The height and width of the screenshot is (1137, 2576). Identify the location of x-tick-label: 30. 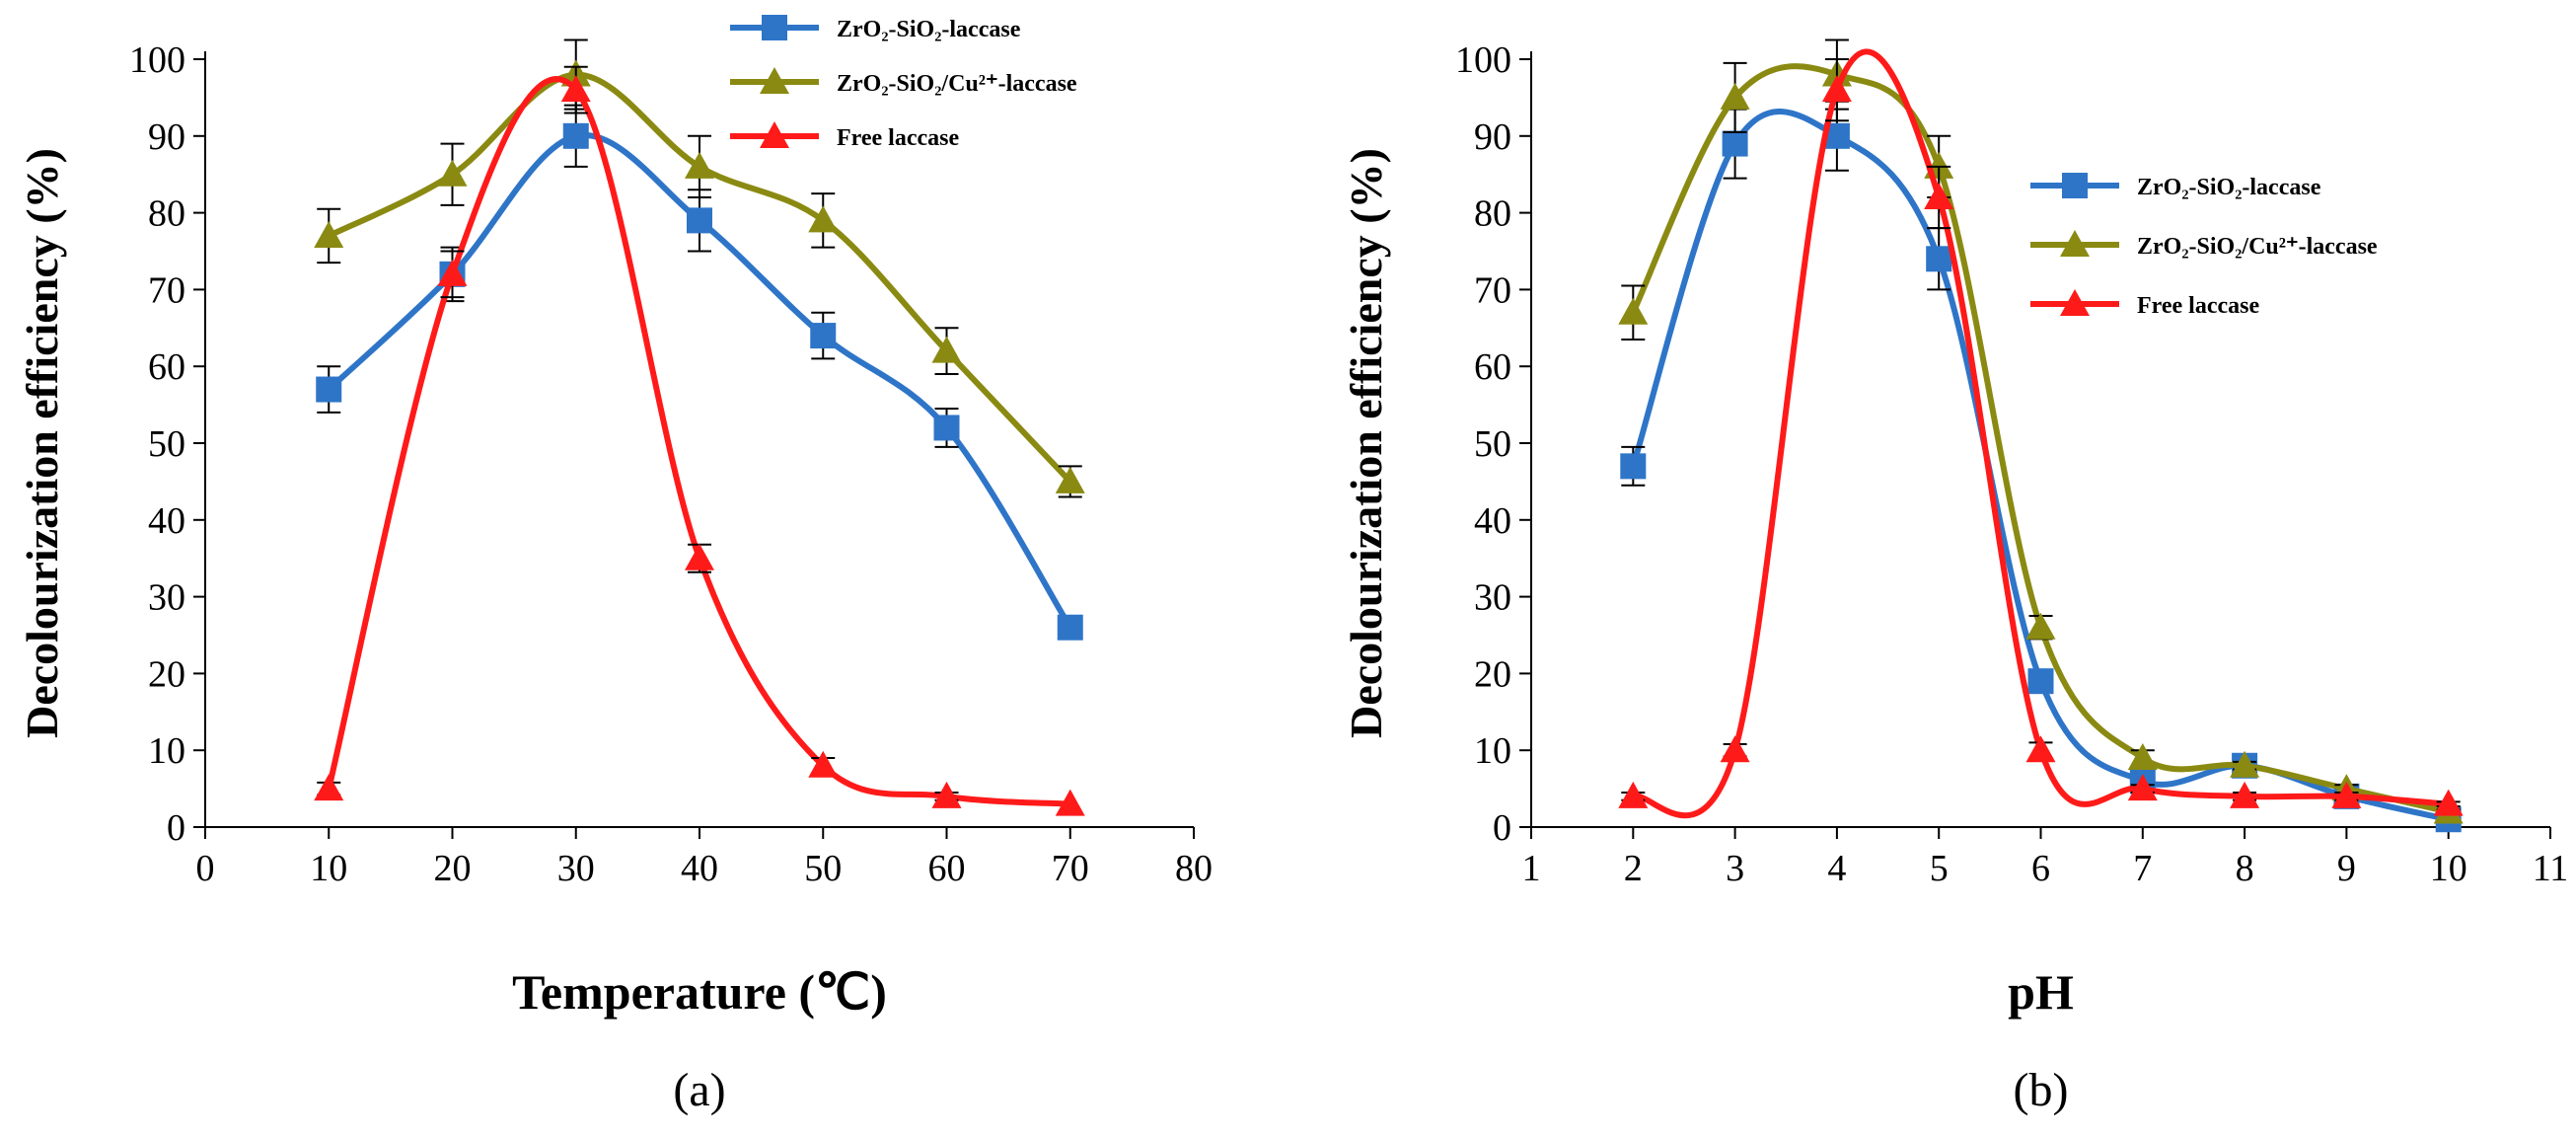
(576, 868).